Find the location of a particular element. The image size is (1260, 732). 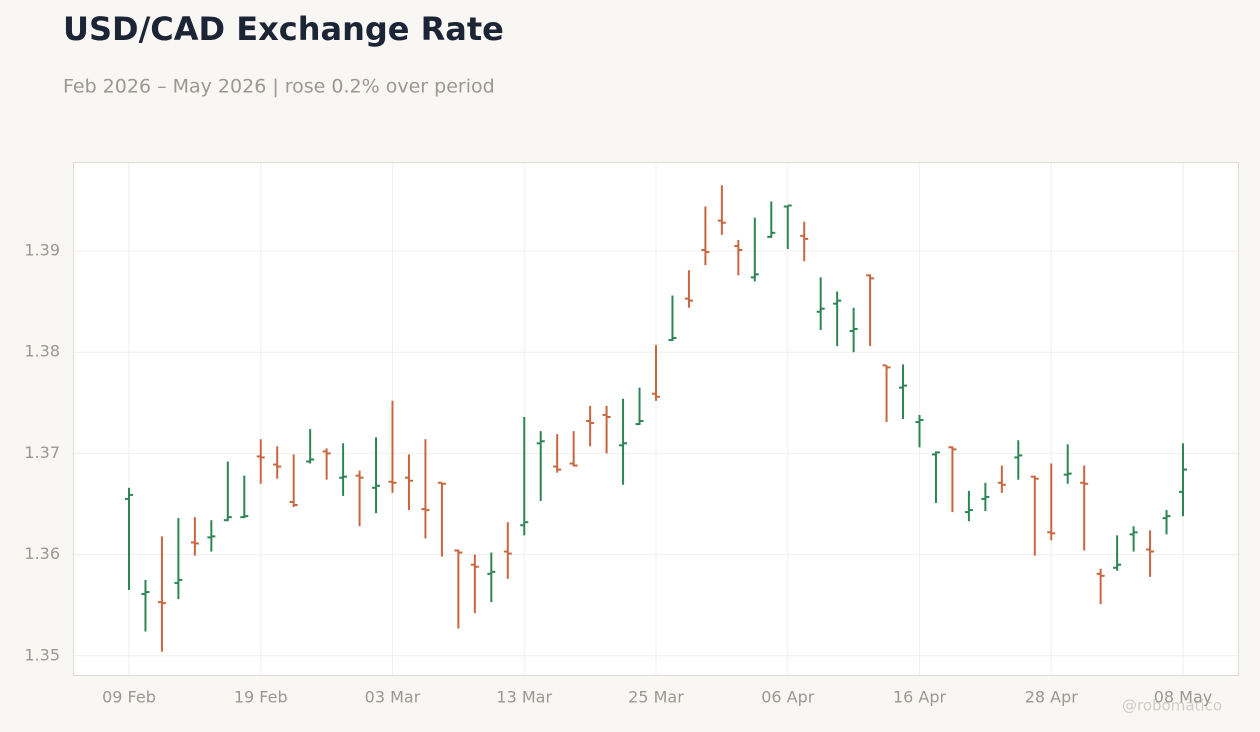

x-tick-label: 03 Mar is located at coordinates (393, 697).